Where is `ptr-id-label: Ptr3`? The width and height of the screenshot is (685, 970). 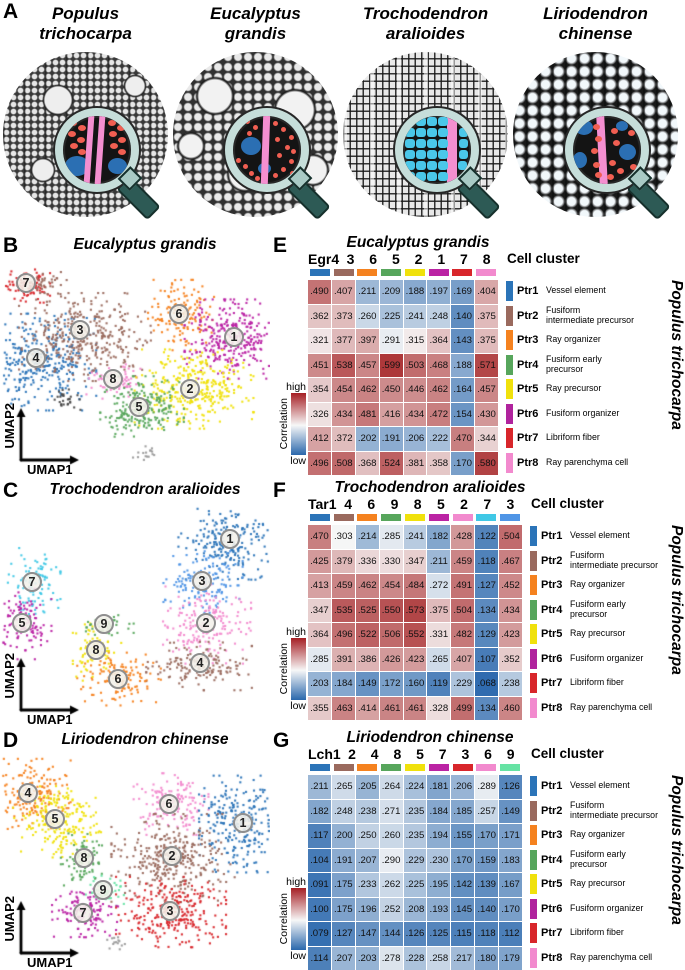
ptr-id-label: Ptr3 is located at coordinates (552, 835).